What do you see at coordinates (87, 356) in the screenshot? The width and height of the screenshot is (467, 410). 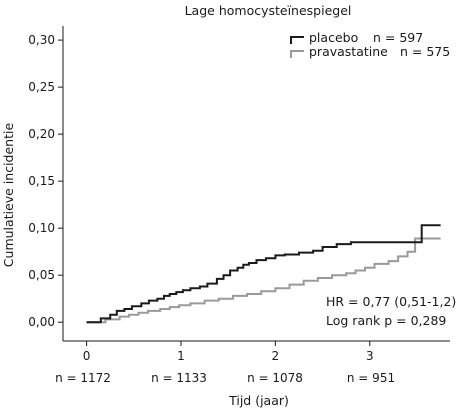 I see `x-tick-label: 0` at bounding box center [87, 356].